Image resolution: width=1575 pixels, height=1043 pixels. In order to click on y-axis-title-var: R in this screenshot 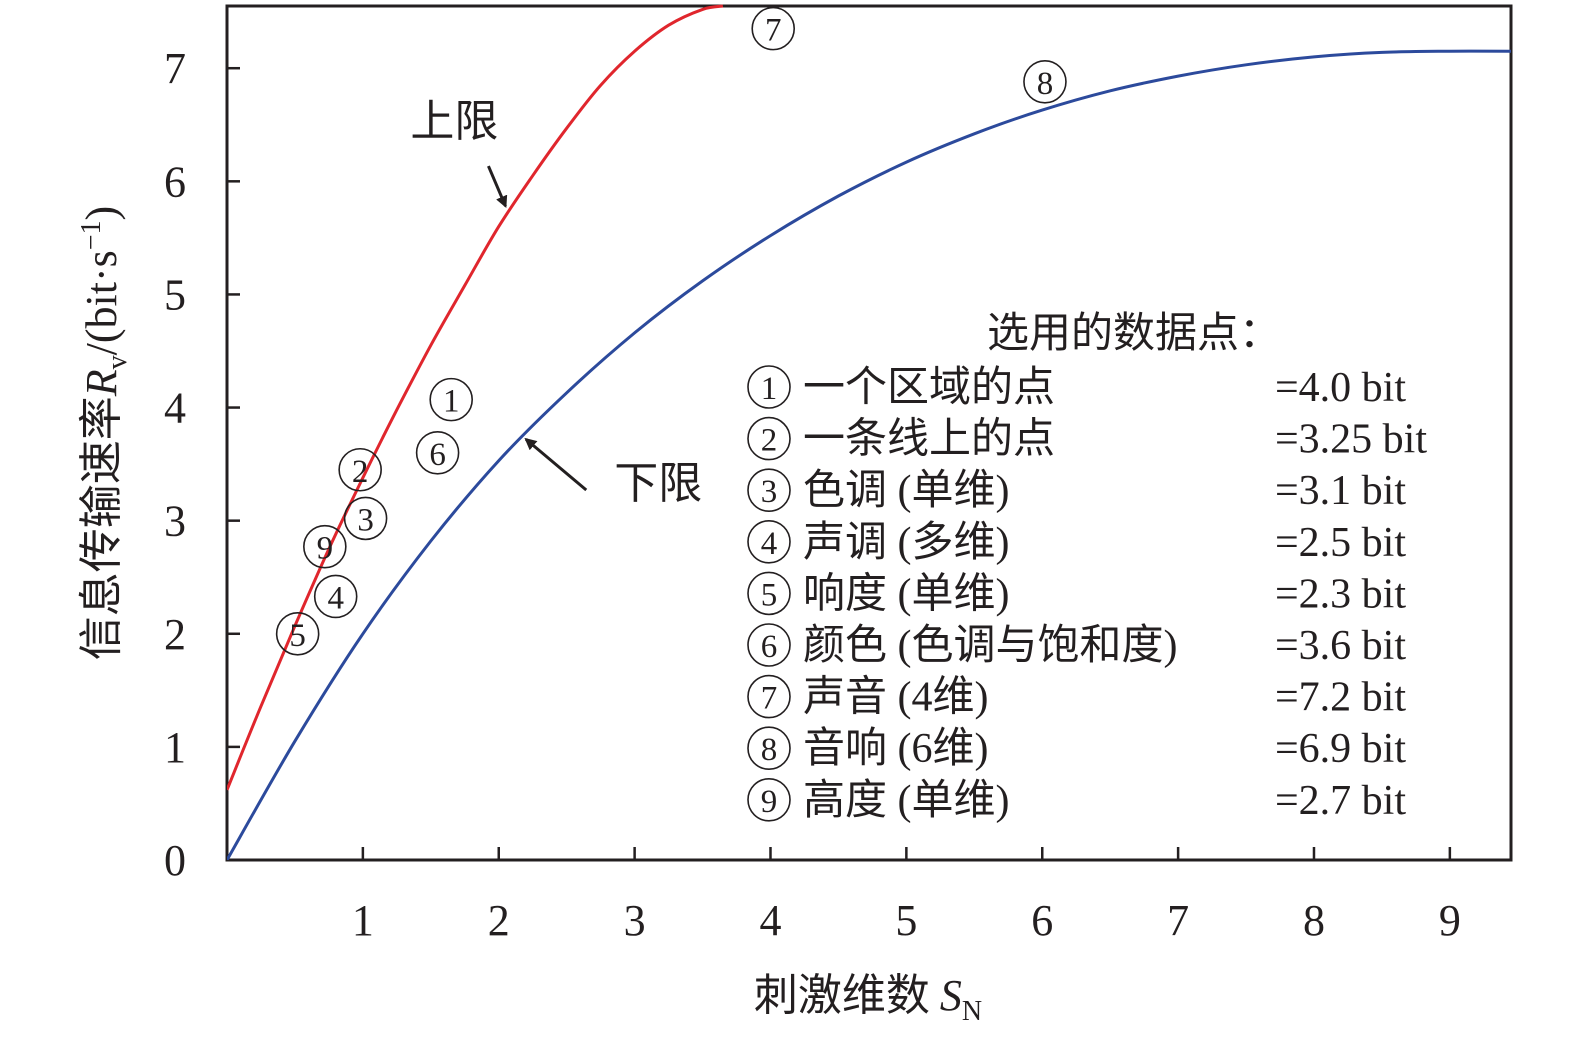, I will do `click(101, 383)`.